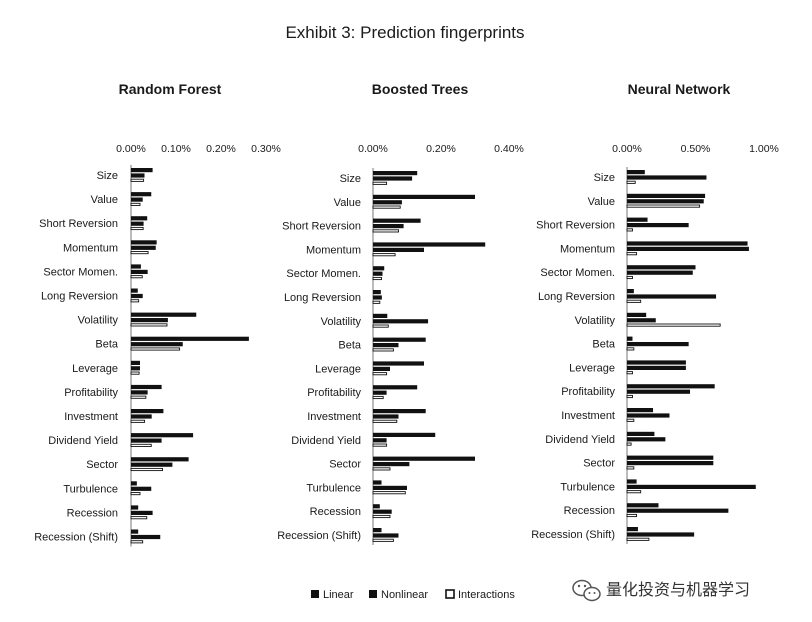 The width and height of the screenshot is (812, 622). Describe the element at coordinates (395, 387) in the screenshot. I see `bar-linear-bt-profitability` at that location.